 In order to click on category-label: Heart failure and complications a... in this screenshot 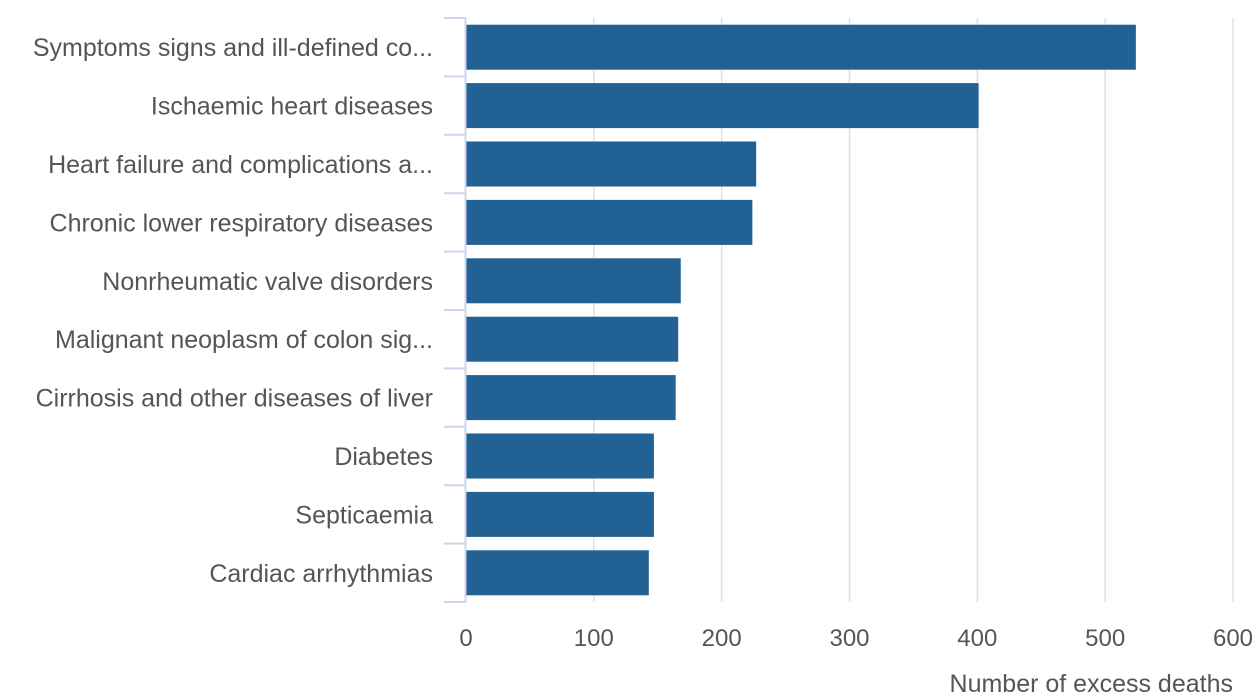, I will do `click(240, 165)`.